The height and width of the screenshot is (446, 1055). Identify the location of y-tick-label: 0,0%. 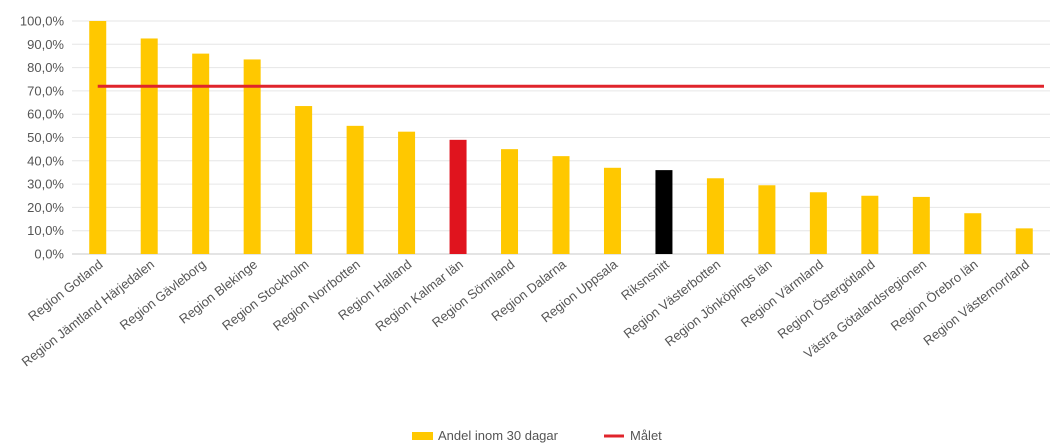
(49, 254).